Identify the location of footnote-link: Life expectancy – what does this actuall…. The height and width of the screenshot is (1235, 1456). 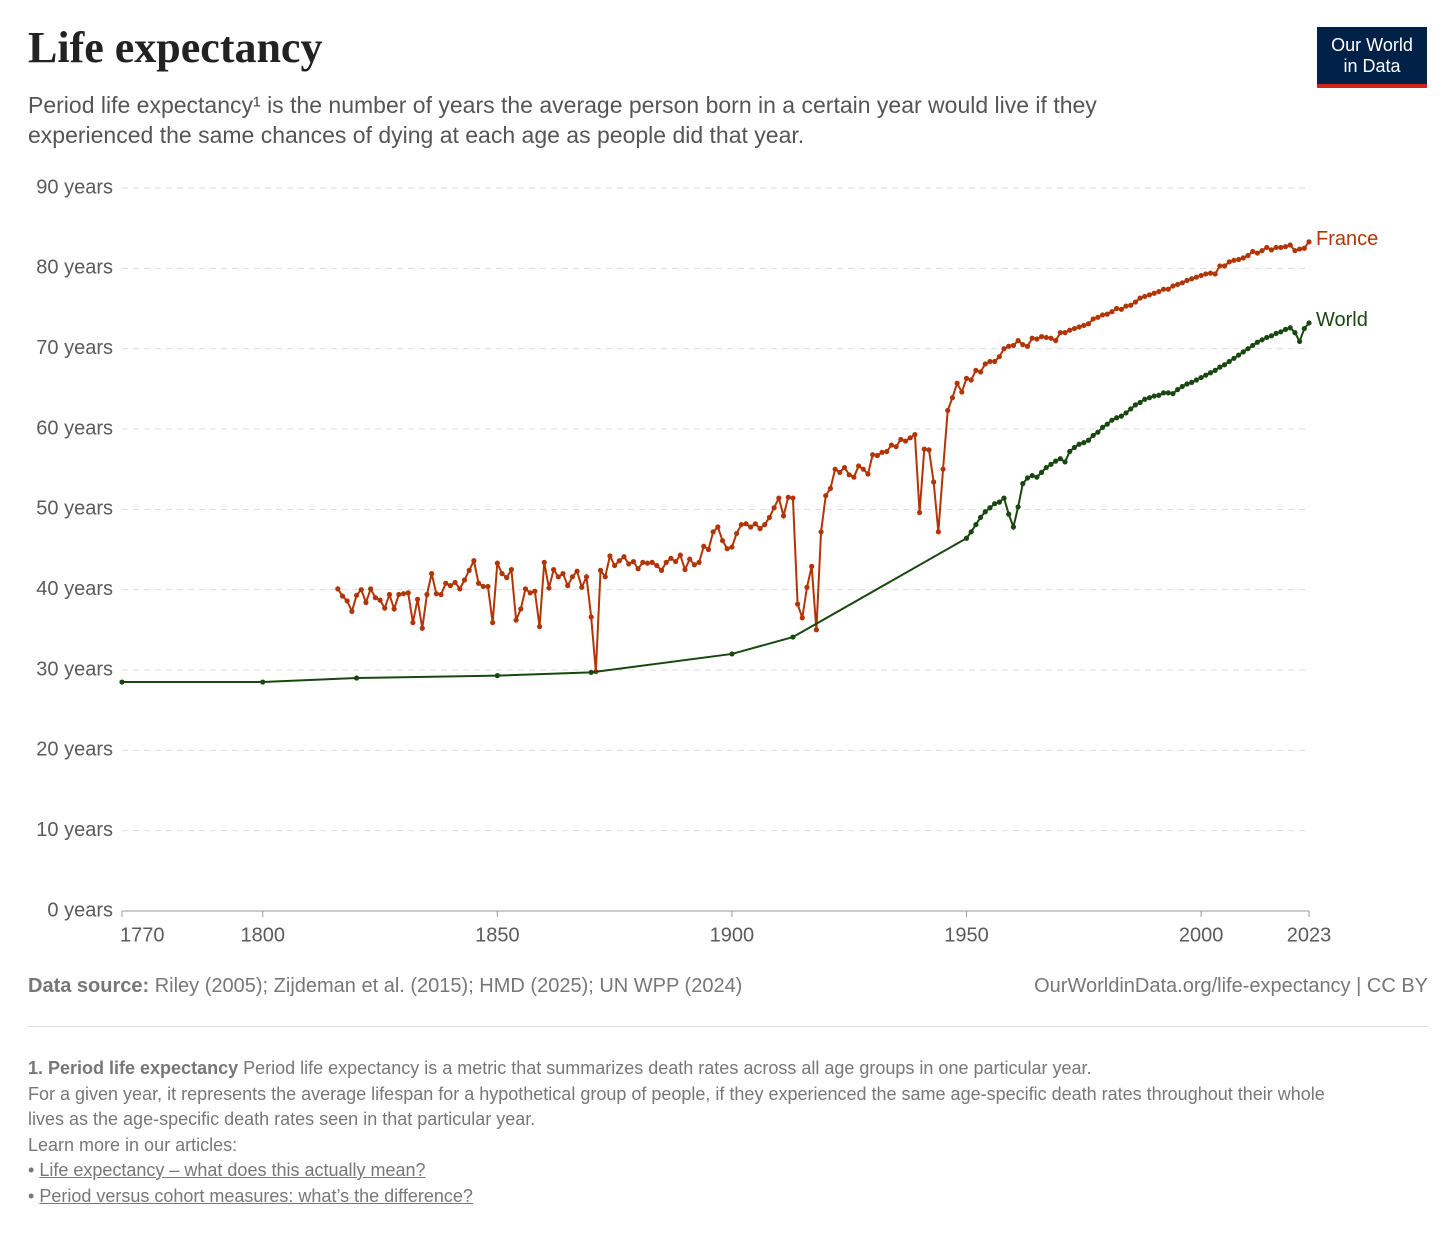
(232, 1170).